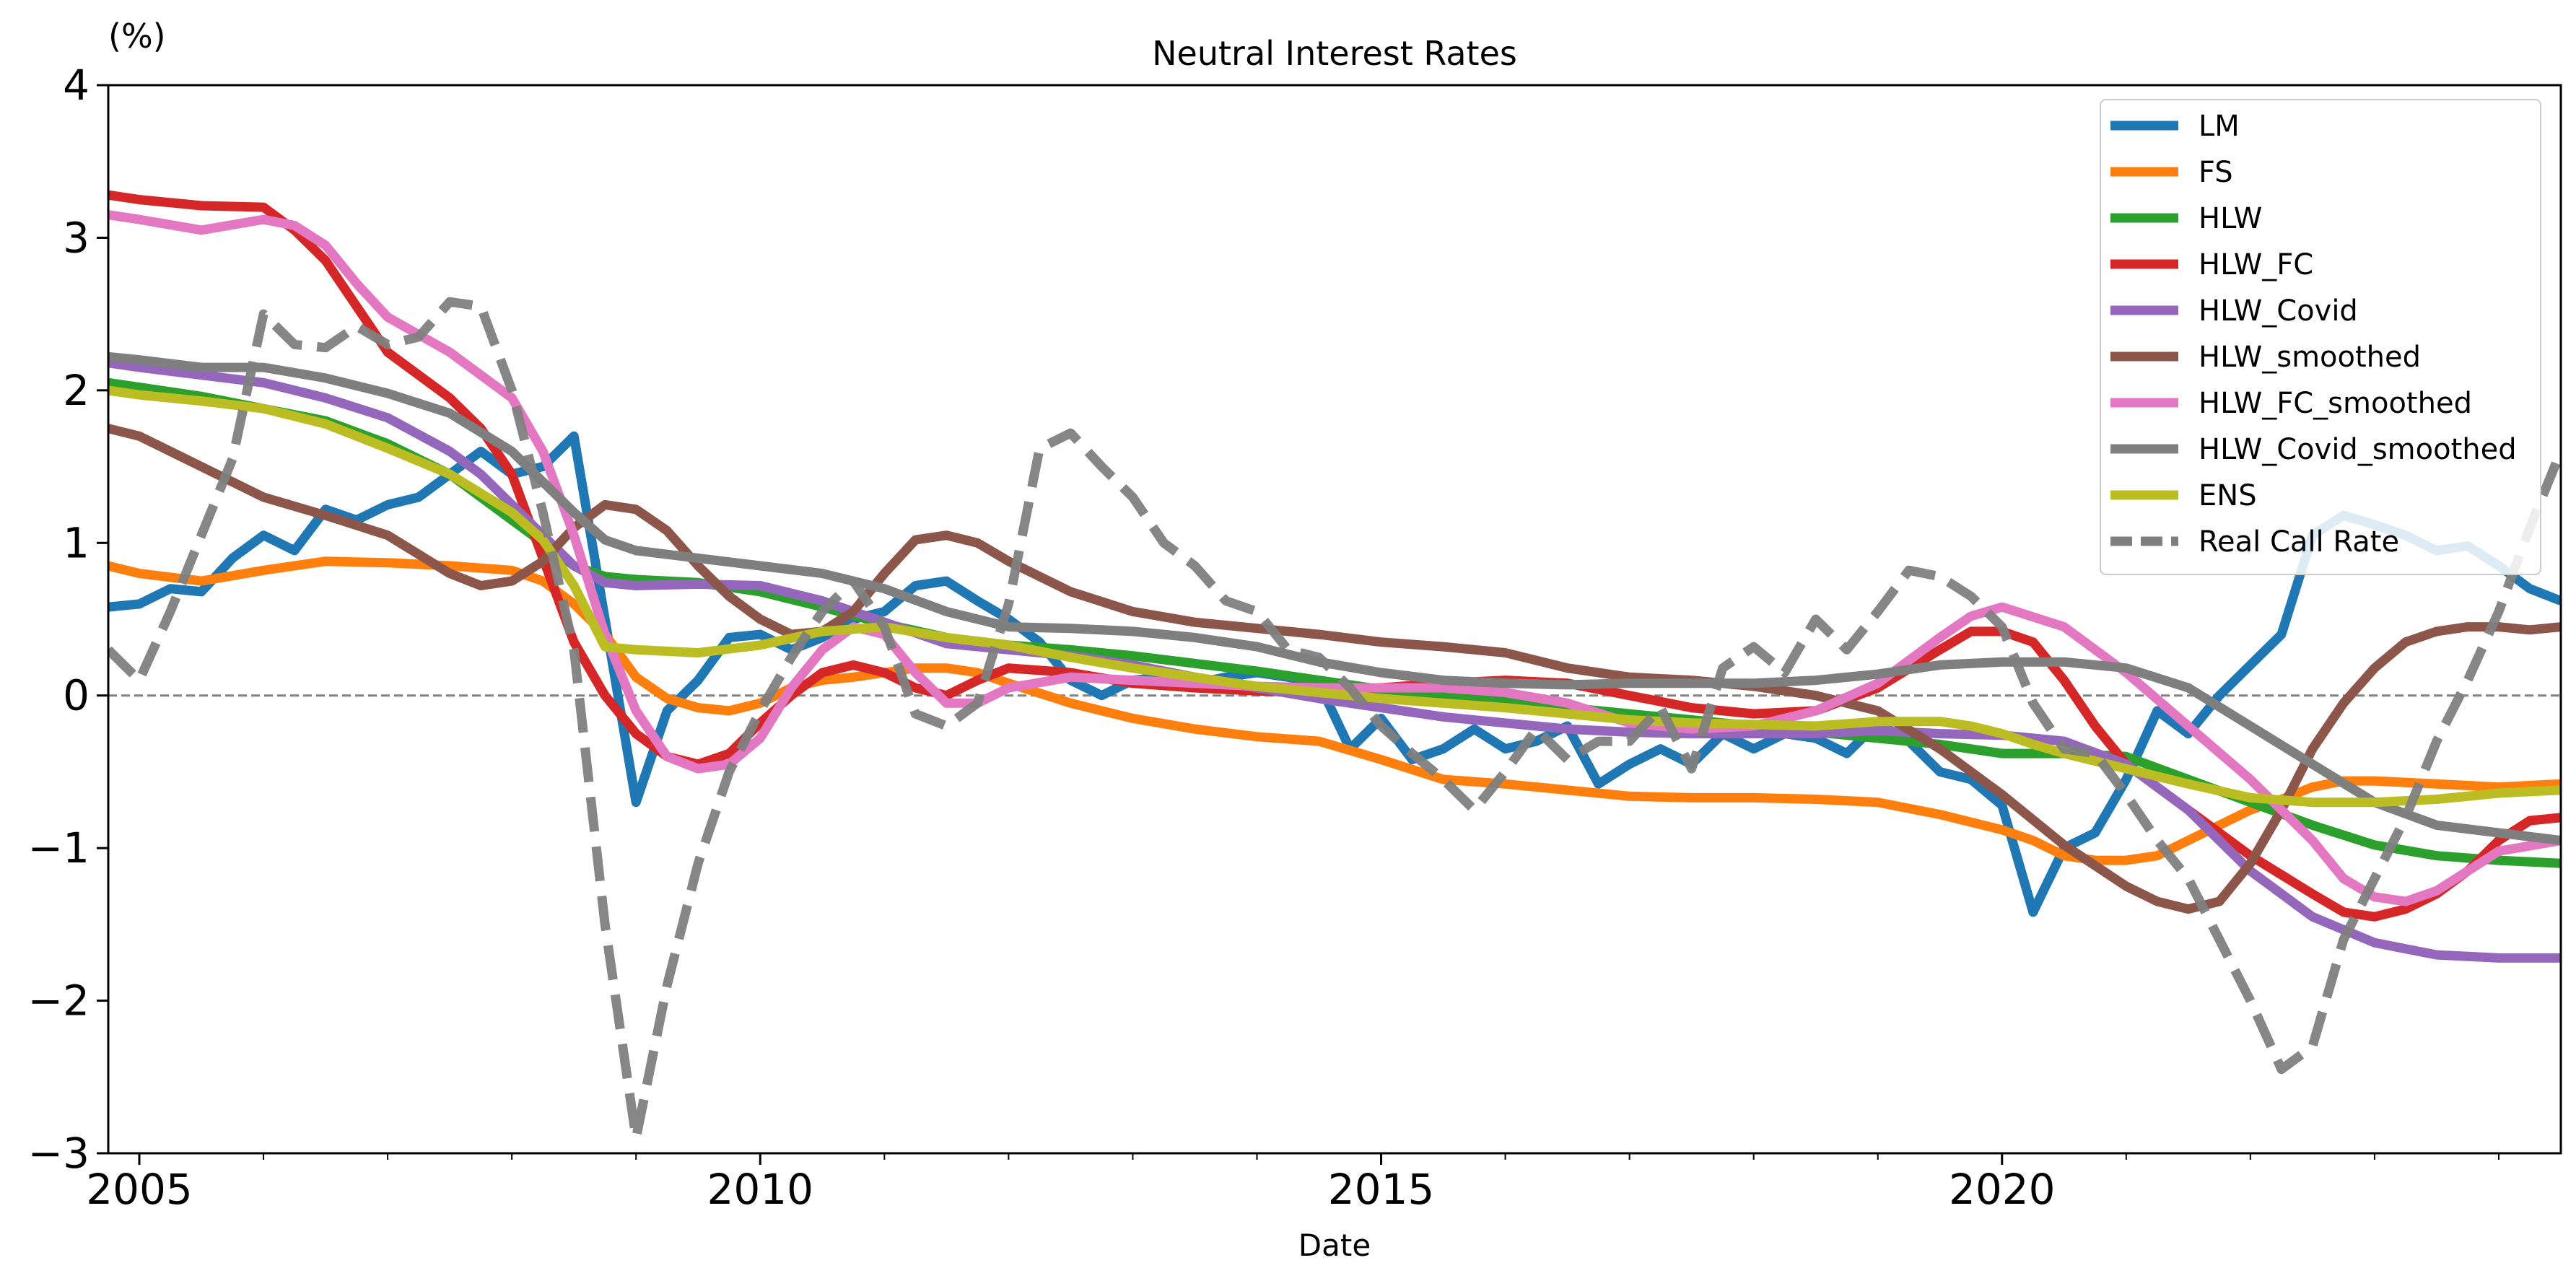  I want to click on x-tick-label: 2010, so click(760, 1189).